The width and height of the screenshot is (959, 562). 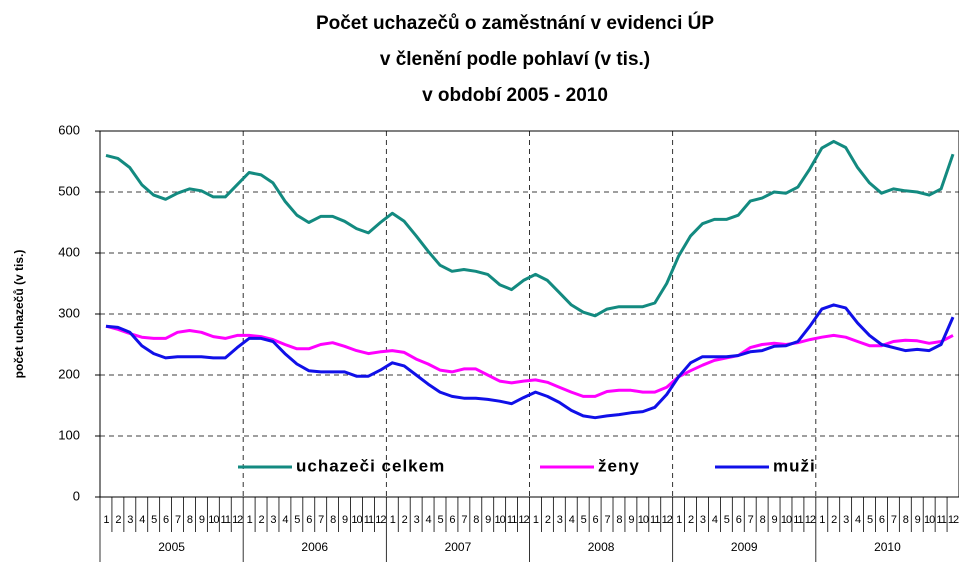 I want to click on y-tick-label: 0, so click(x=76, y=495).